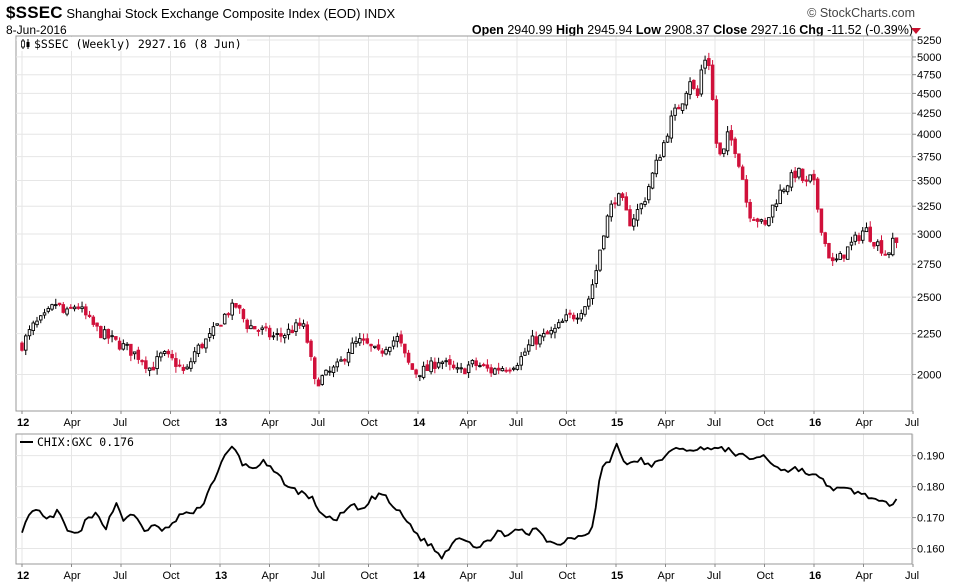 The image size is (961, 584). Describe the element at coordinates (929, 158) in the screenshot. I see `y-tick-label: 3750` at that location.